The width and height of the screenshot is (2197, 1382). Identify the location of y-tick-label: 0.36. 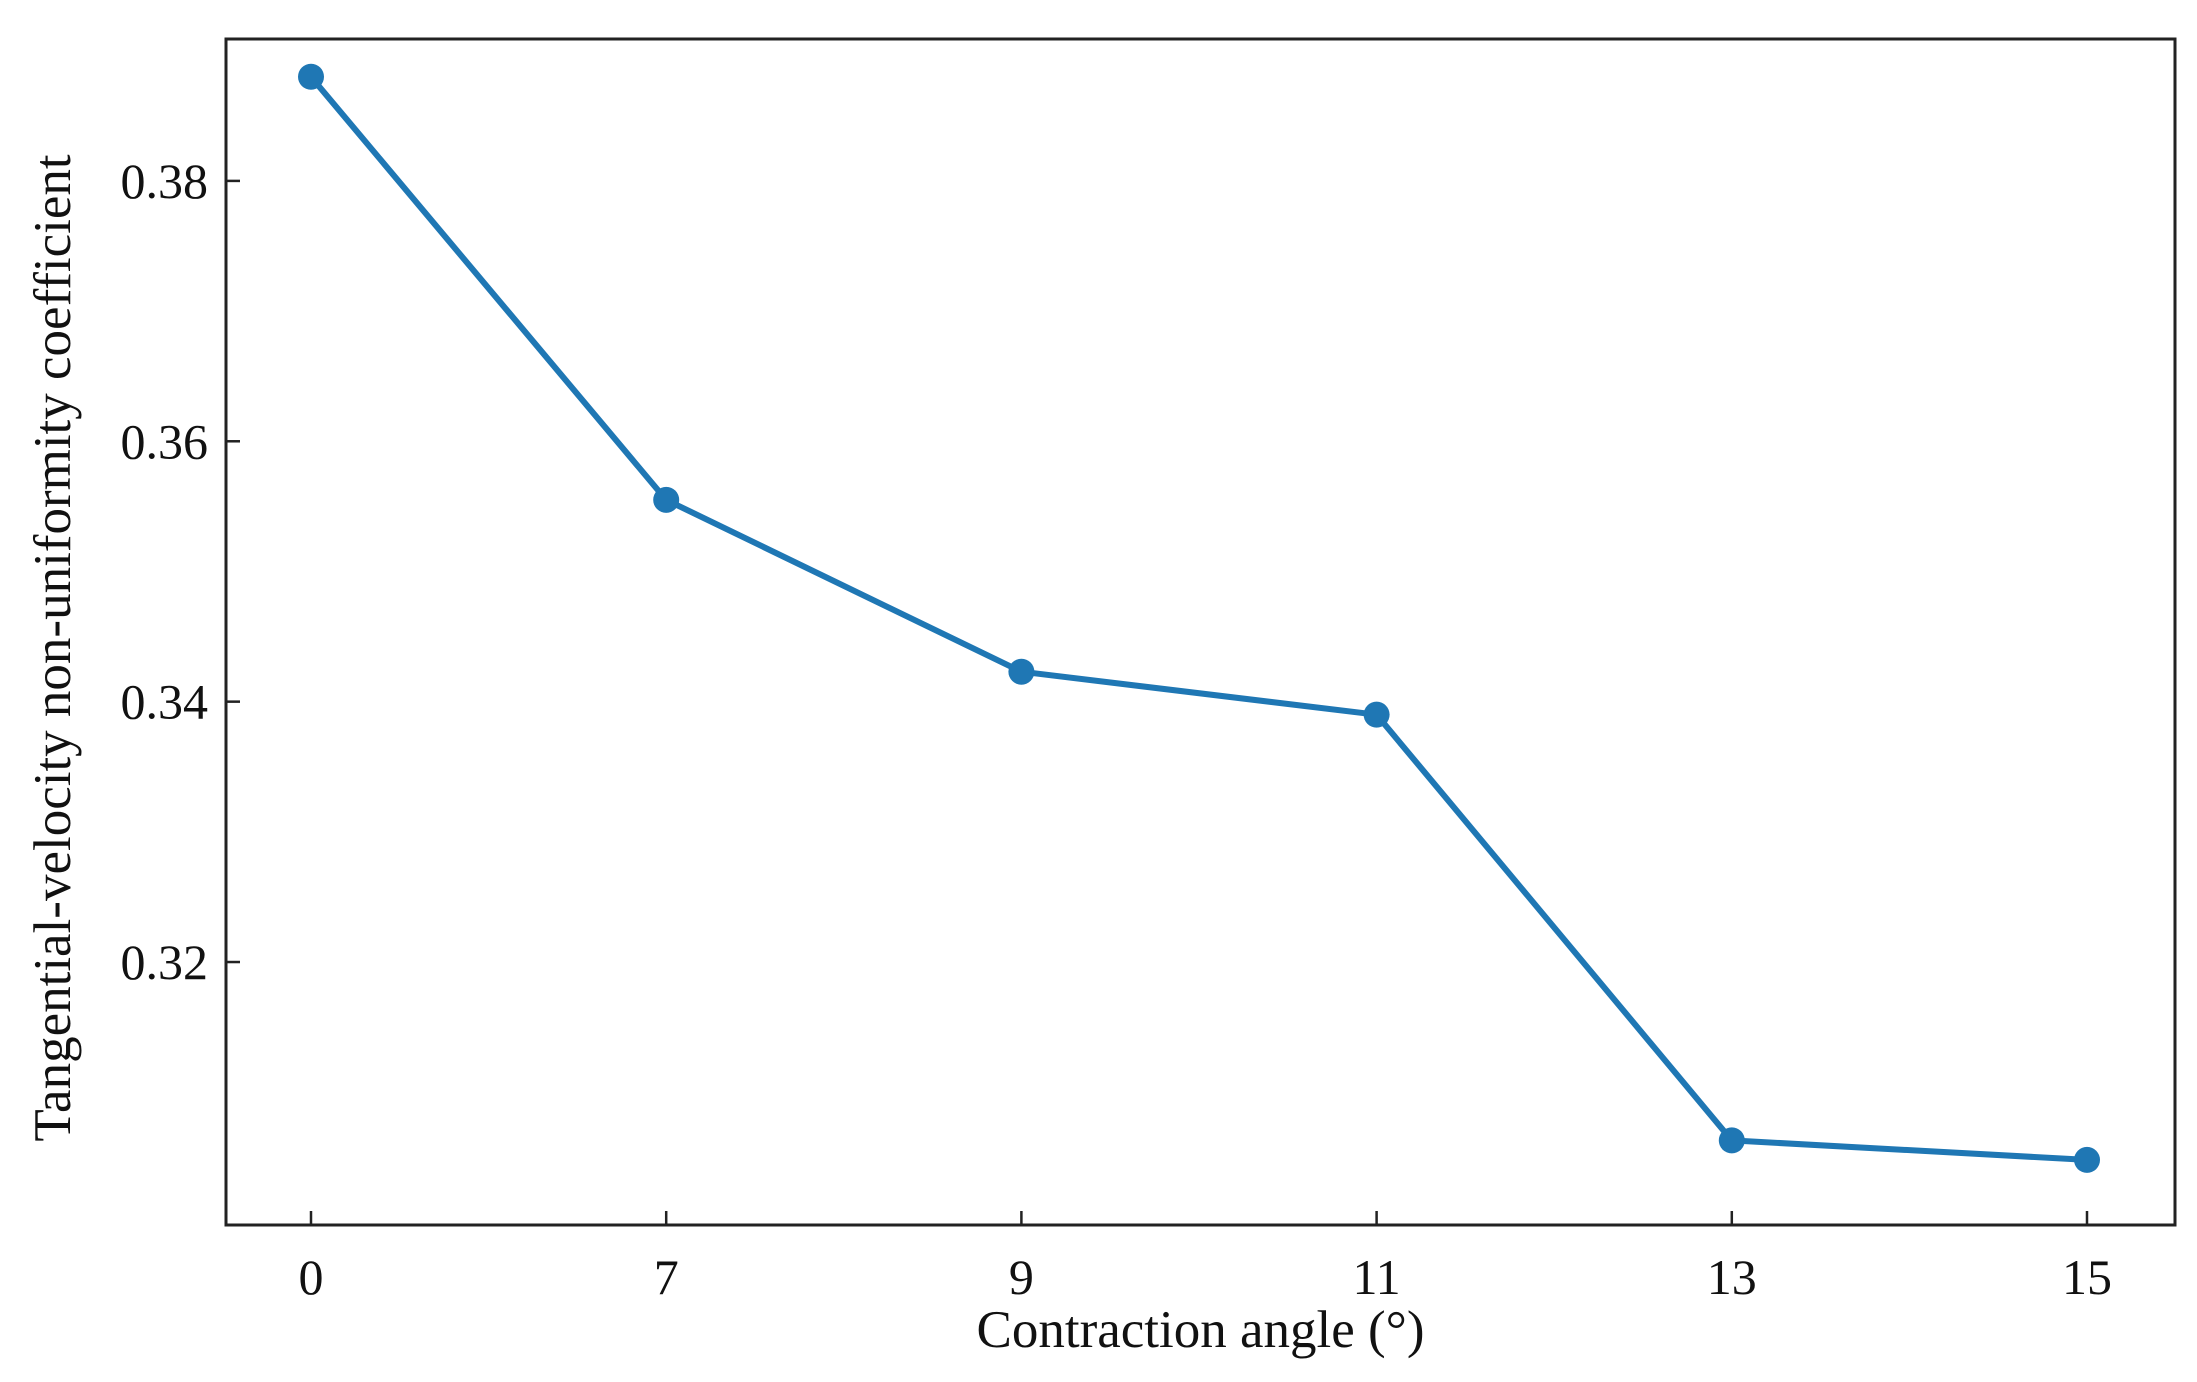
(165, 441).